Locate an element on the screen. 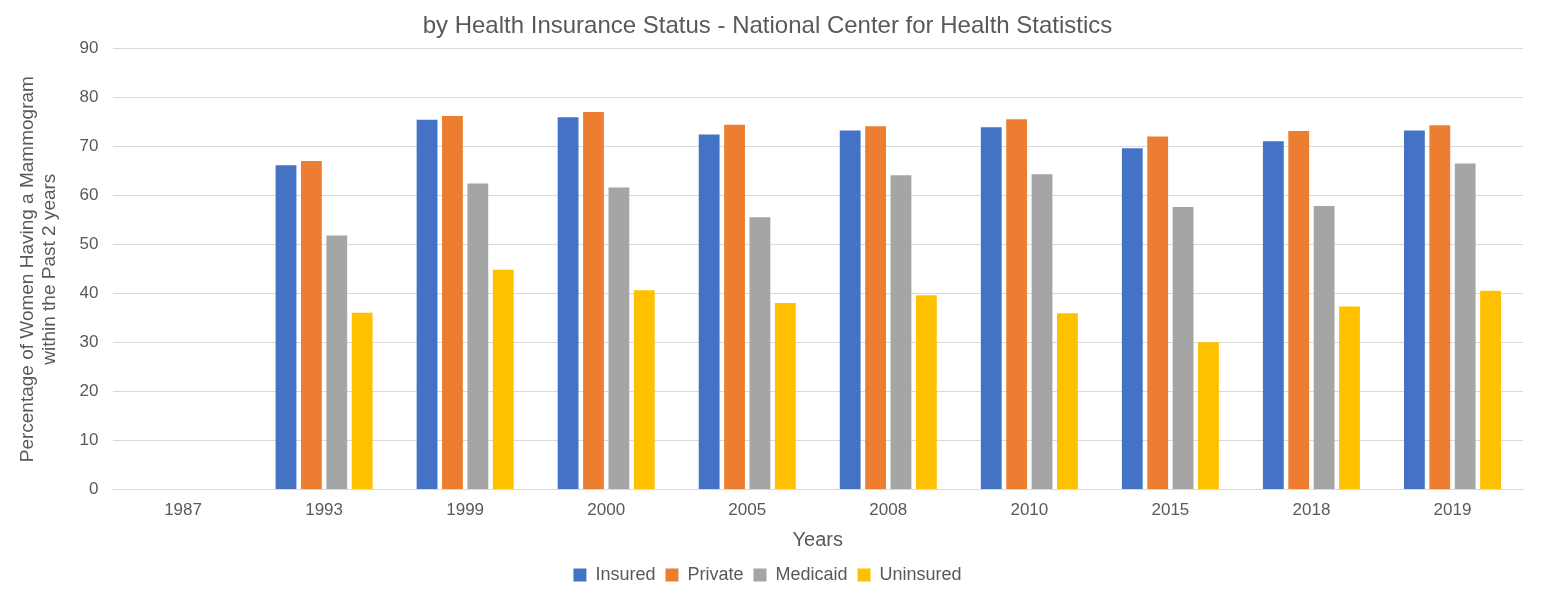 The image size is (1543, 607). x-axis-title: Years is located at coordinates (817, 538).